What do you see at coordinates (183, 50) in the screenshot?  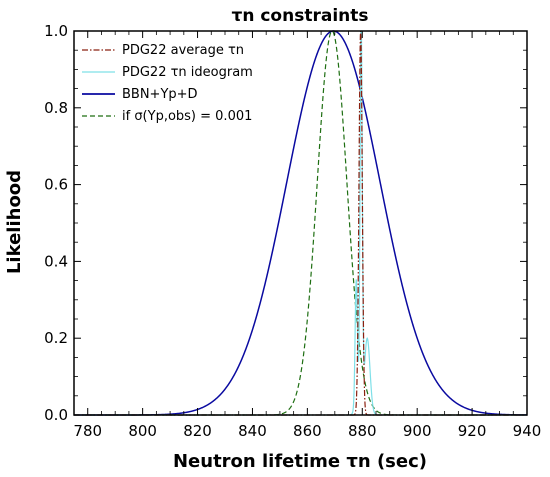 I see `legend-label: PDG22 average τn` at bounding box center [183, 50].